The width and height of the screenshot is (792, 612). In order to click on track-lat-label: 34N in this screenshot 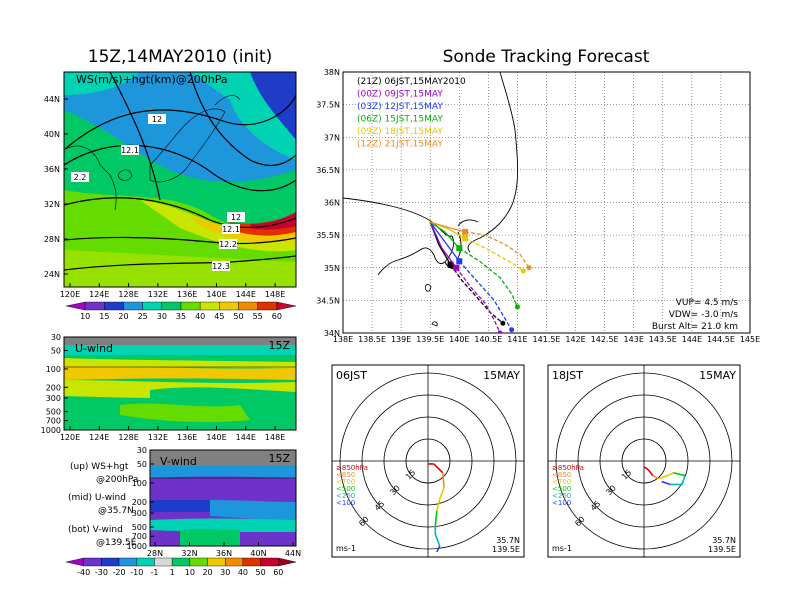, I will do `click(332, 333)`.